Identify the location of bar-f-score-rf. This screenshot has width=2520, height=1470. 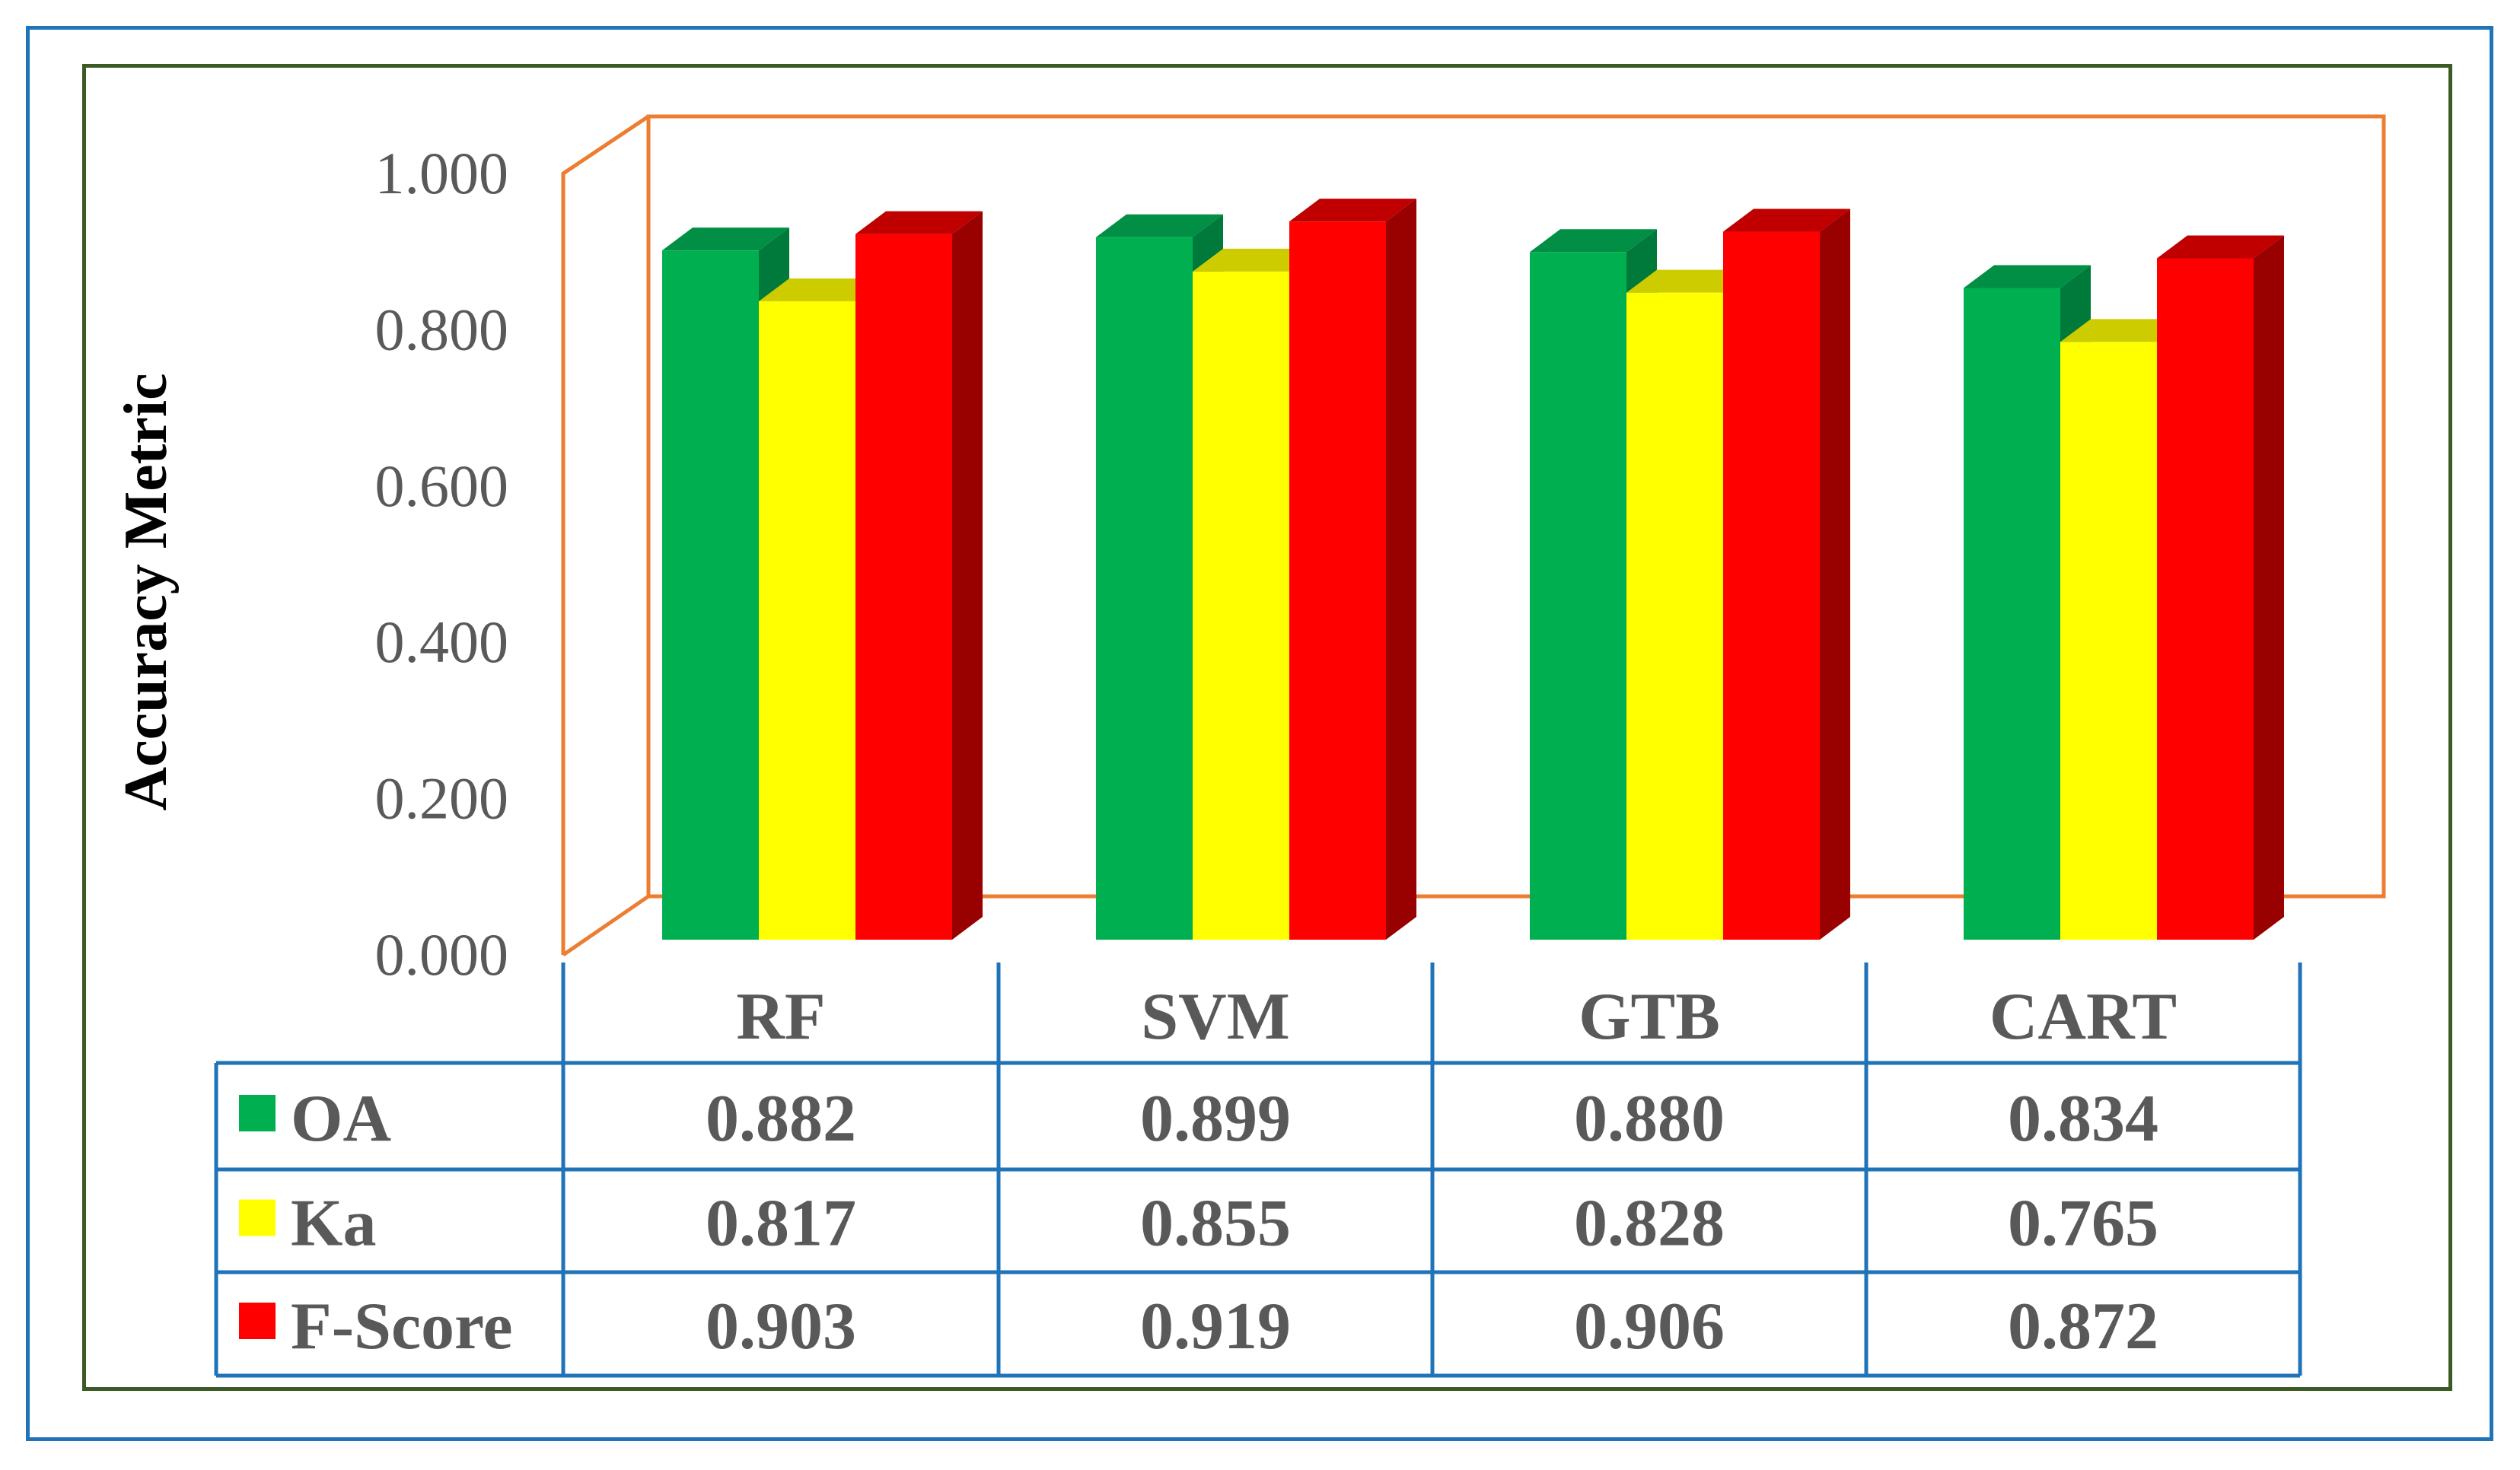
(919, 576).